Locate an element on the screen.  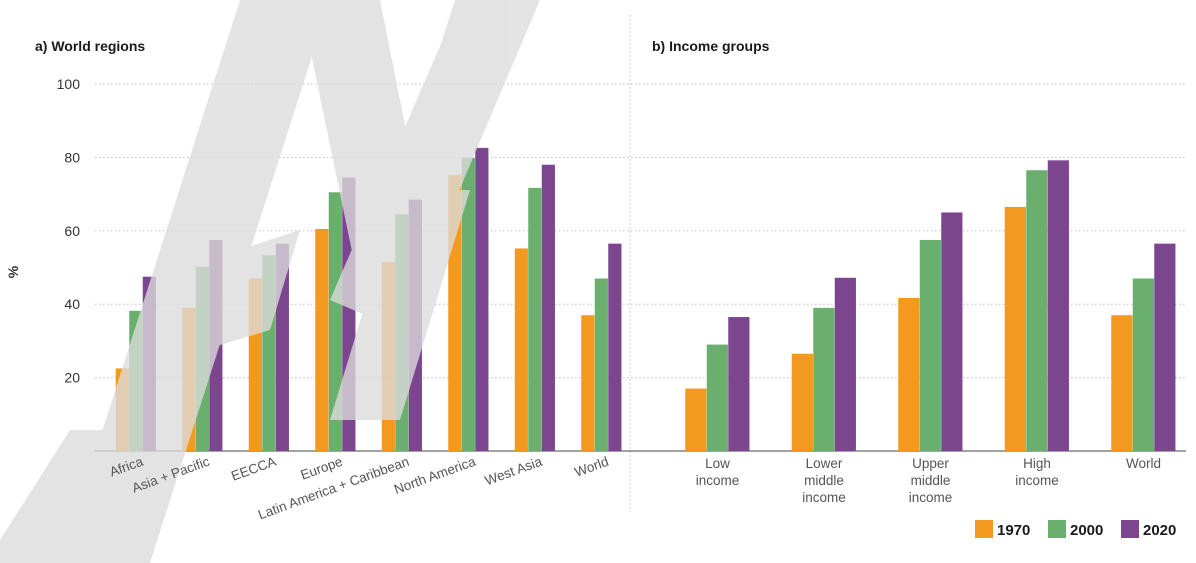
x-tick-label-line: Lower is located at coordinates (824, 463).